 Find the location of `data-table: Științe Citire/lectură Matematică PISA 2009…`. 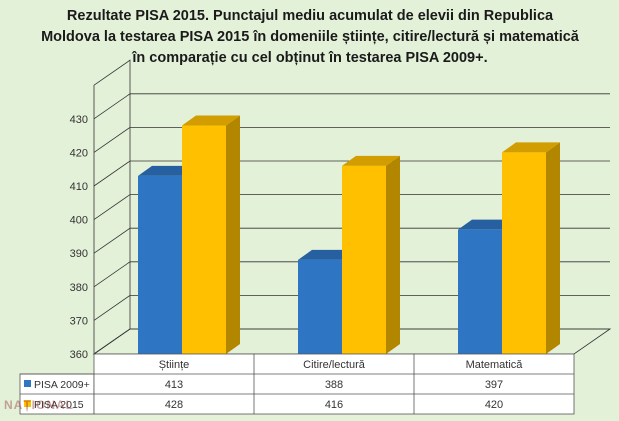

data-table: Științe Citire/lectură Matematică PISA 2009… is located at coordinates (297, 384).